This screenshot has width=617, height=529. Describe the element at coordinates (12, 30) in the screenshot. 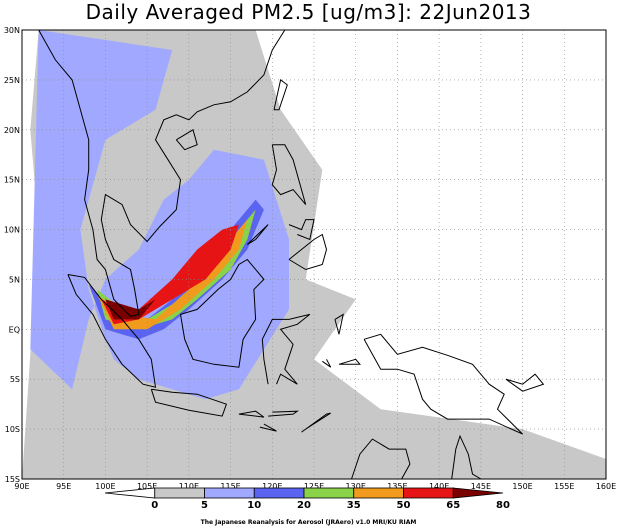

I see `lat-label: 30N` at that location.